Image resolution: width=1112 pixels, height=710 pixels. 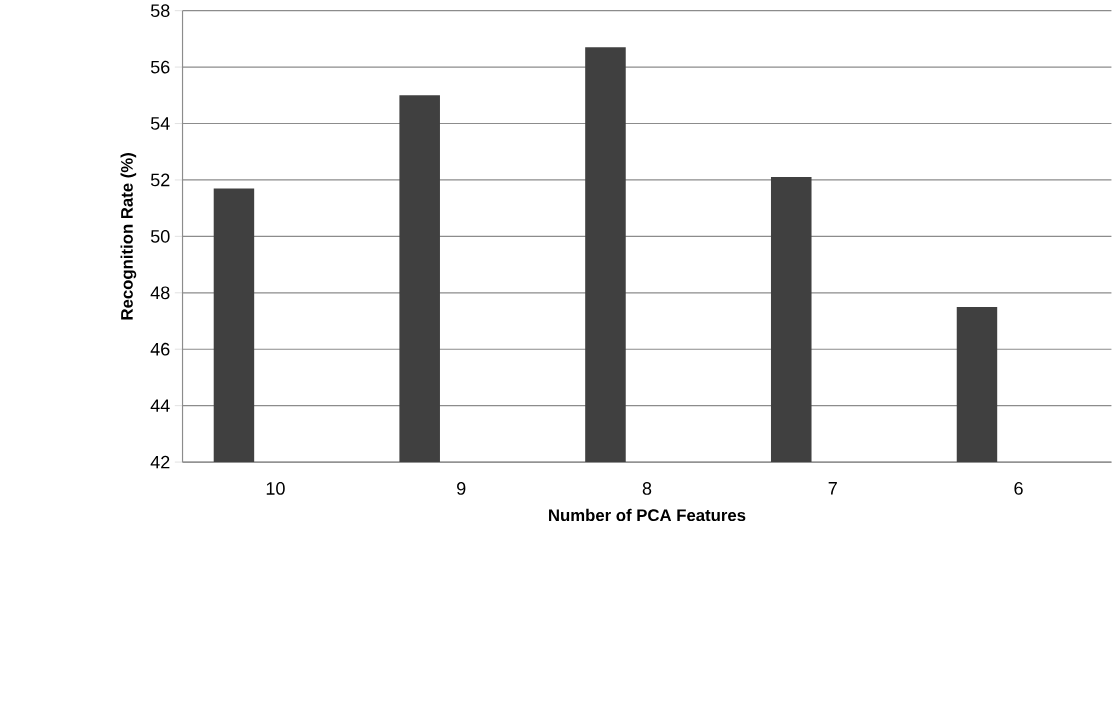 What do you see at coordinates (160, 462) in the screenshot?
I see `y-tick-label: 42` at bounding box center [160, 462].